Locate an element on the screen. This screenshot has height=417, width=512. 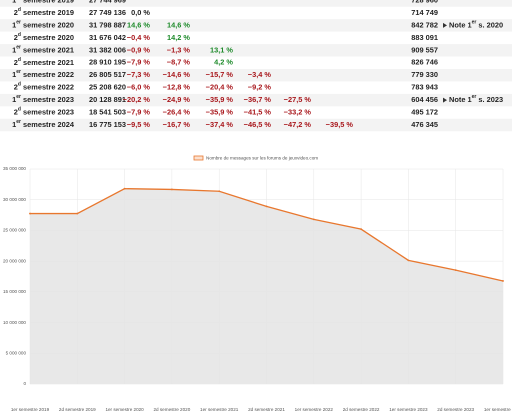
x-tick-label: 2d semestre 2023 is located at coordinates (455, 409).